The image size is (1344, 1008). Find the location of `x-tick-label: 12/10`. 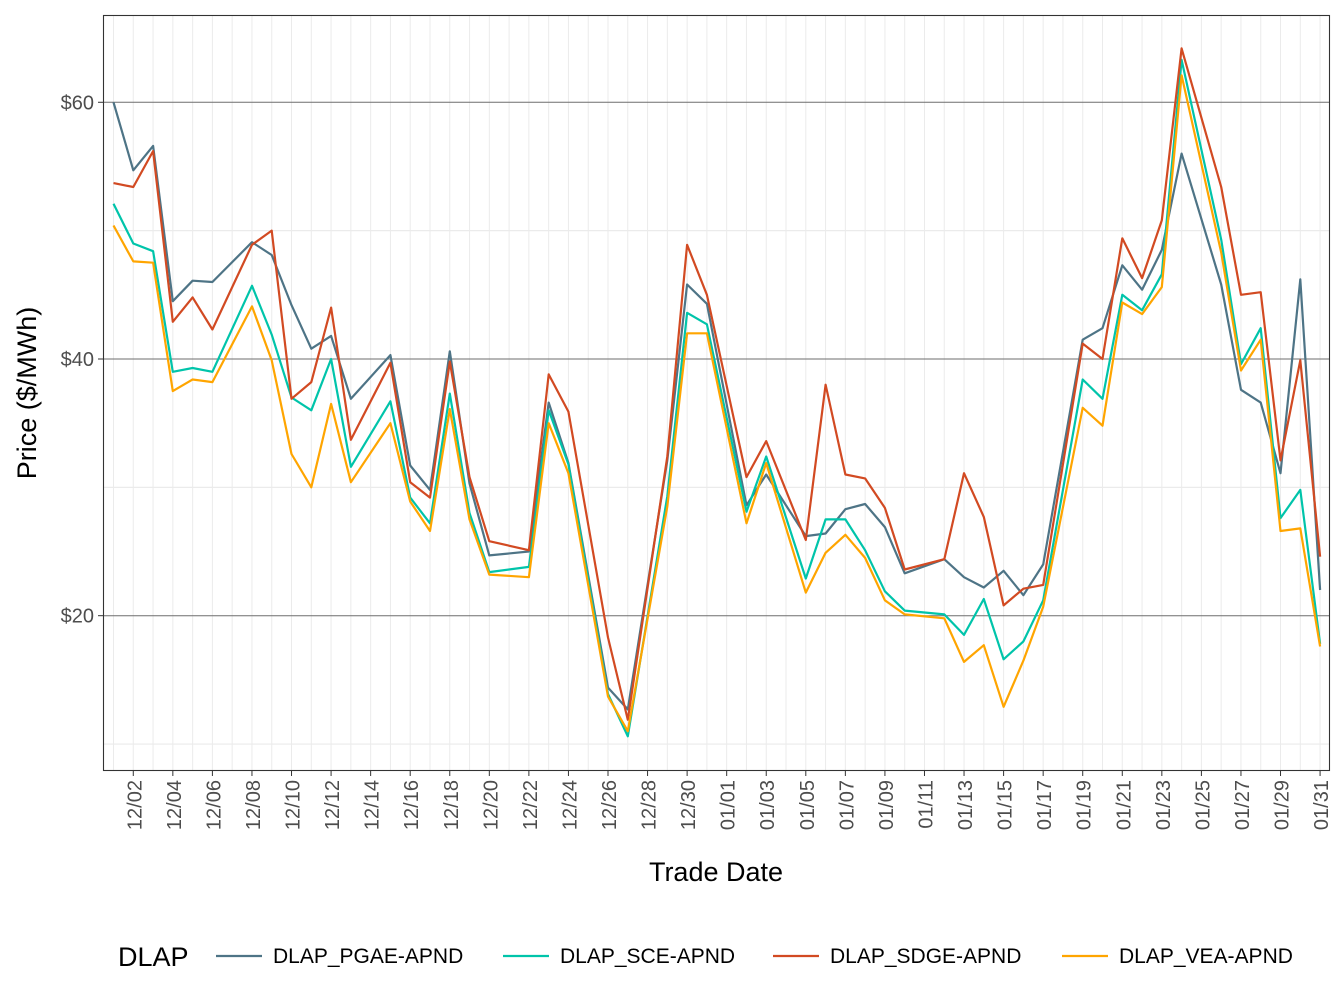

x-tick-label: 12/10 is located at coordinates (294, 805).